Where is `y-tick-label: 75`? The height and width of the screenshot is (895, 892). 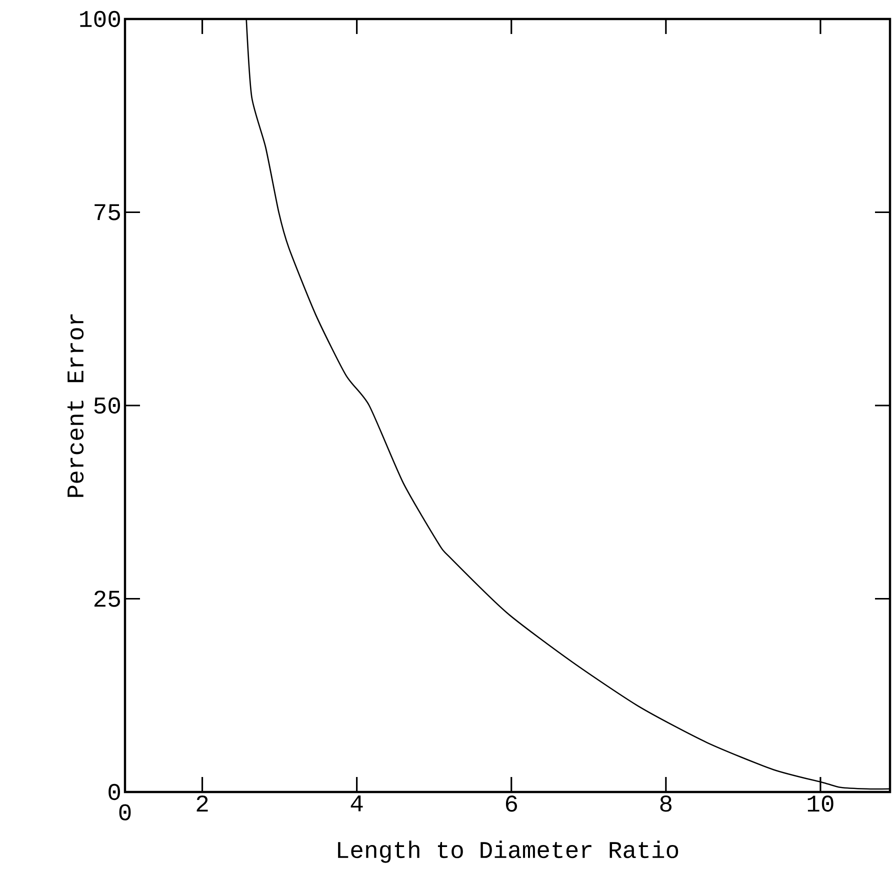
y-tick-label: 75 is located at coordinates (107, 212).